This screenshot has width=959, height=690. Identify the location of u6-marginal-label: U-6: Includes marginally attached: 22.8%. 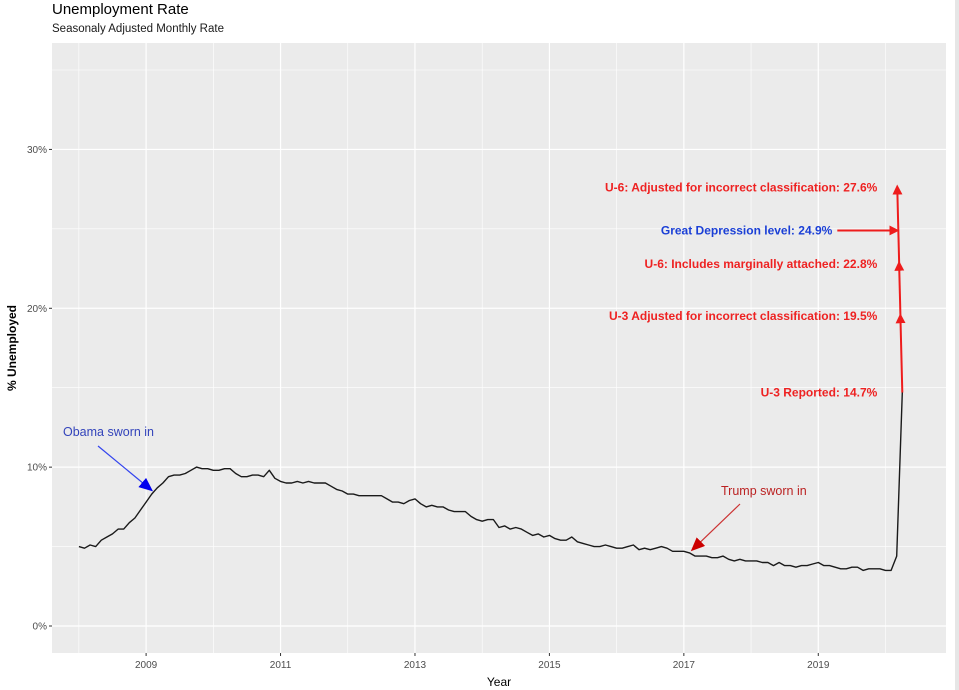
(761, 264).